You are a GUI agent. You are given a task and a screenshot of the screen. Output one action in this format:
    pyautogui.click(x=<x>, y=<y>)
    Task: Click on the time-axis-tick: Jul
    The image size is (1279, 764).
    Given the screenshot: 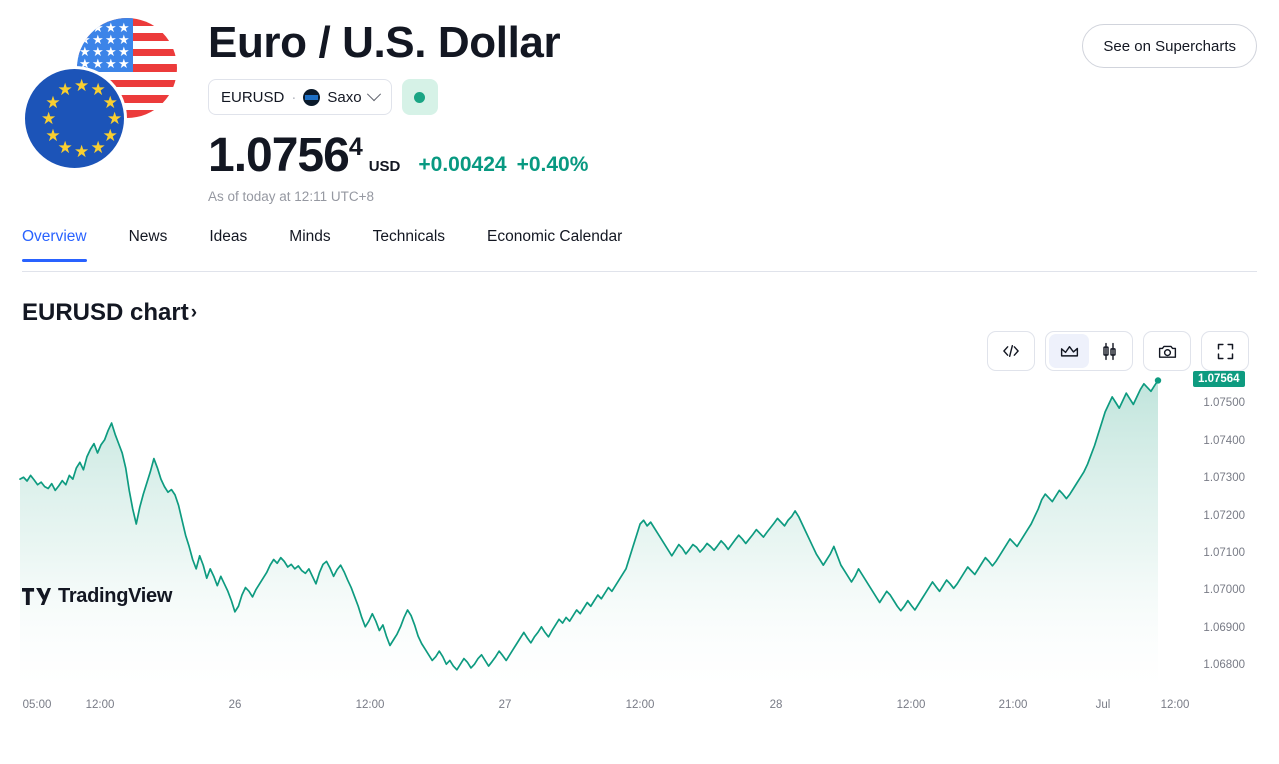 What is the action you would take?
    pyautogui.click(x=1103, y=705)
    